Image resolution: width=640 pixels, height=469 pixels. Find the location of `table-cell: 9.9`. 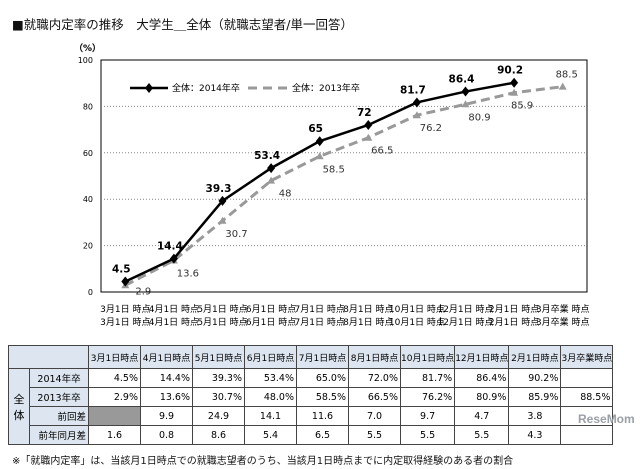

table-cell: 9.9 is located at coordinates (166, 416).